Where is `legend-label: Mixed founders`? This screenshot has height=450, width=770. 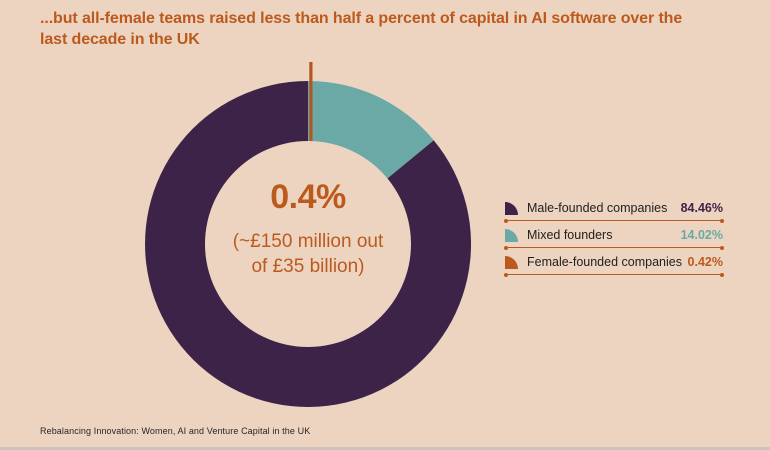
legend-label: Mixed founders is located at coordinates (570, 235).